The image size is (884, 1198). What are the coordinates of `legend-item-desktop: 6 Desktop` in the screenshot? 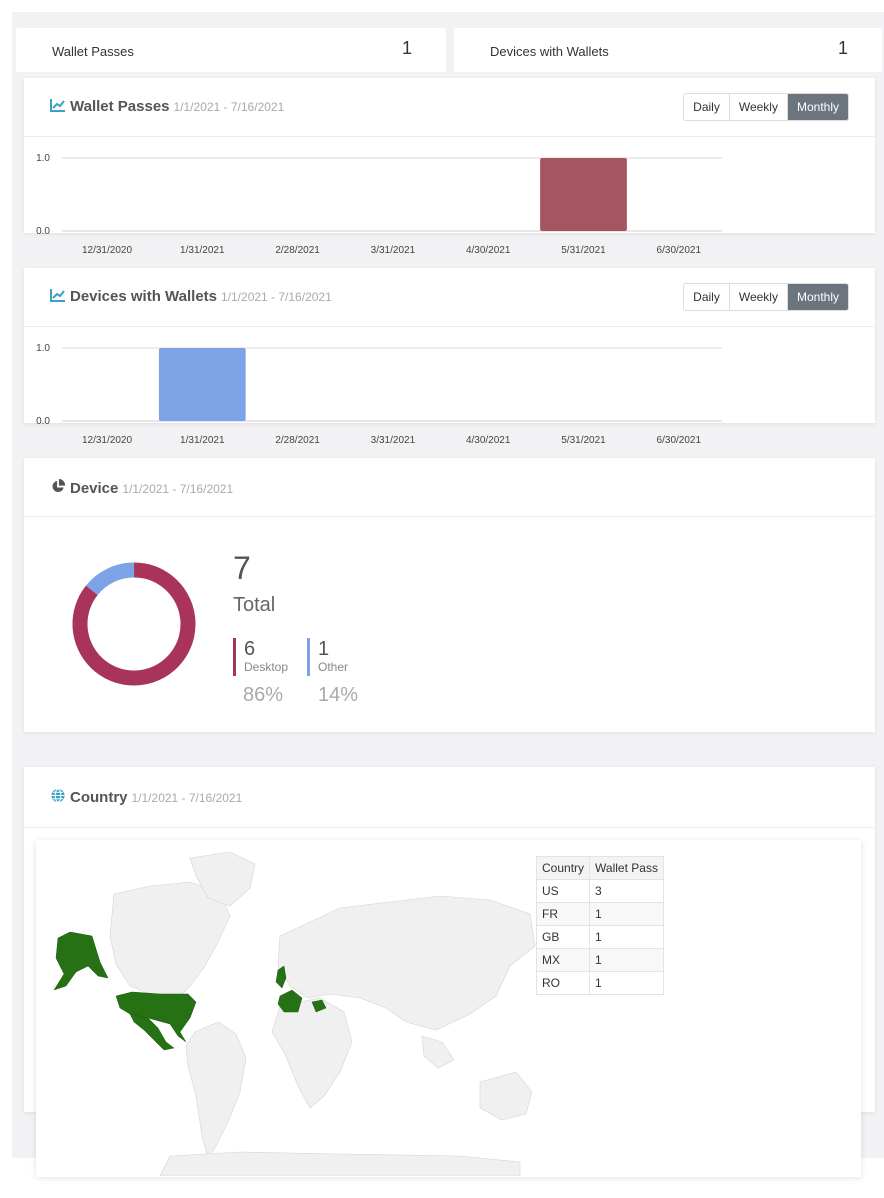 It's located at (260, 657).